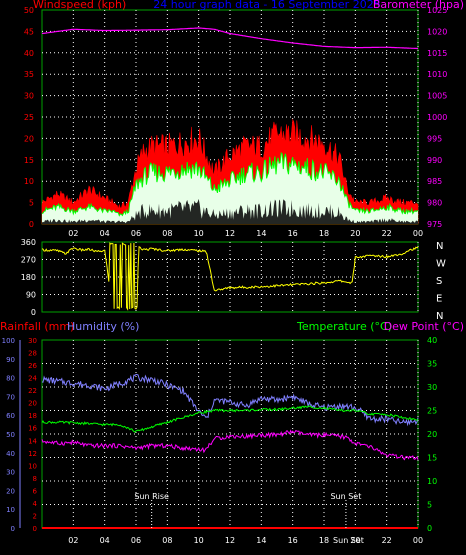 Image resolution: width=466 pixels, height=555 pixels. I want to click on temperature-tick-label: 25, so click(432, 411).